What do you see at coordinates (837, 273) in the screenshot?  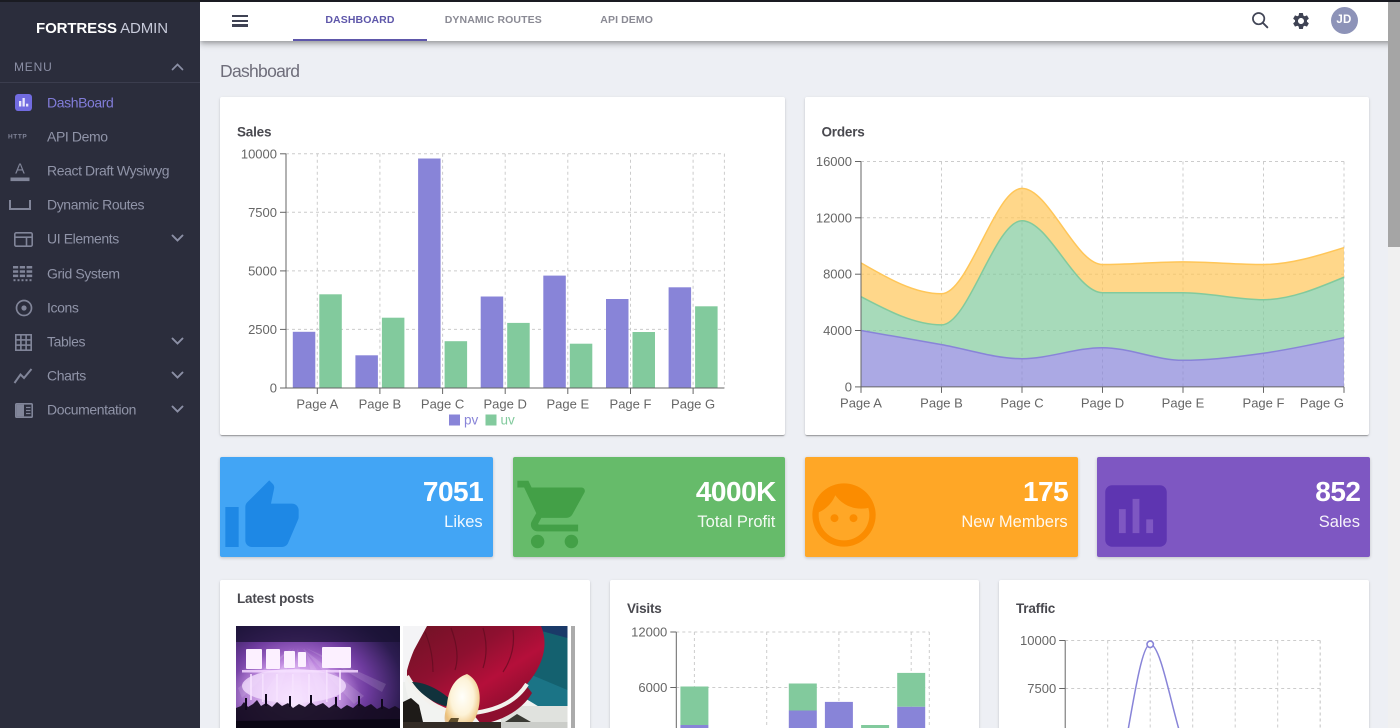 I see `svg-text: 8000` at bounding box center [837, 273].